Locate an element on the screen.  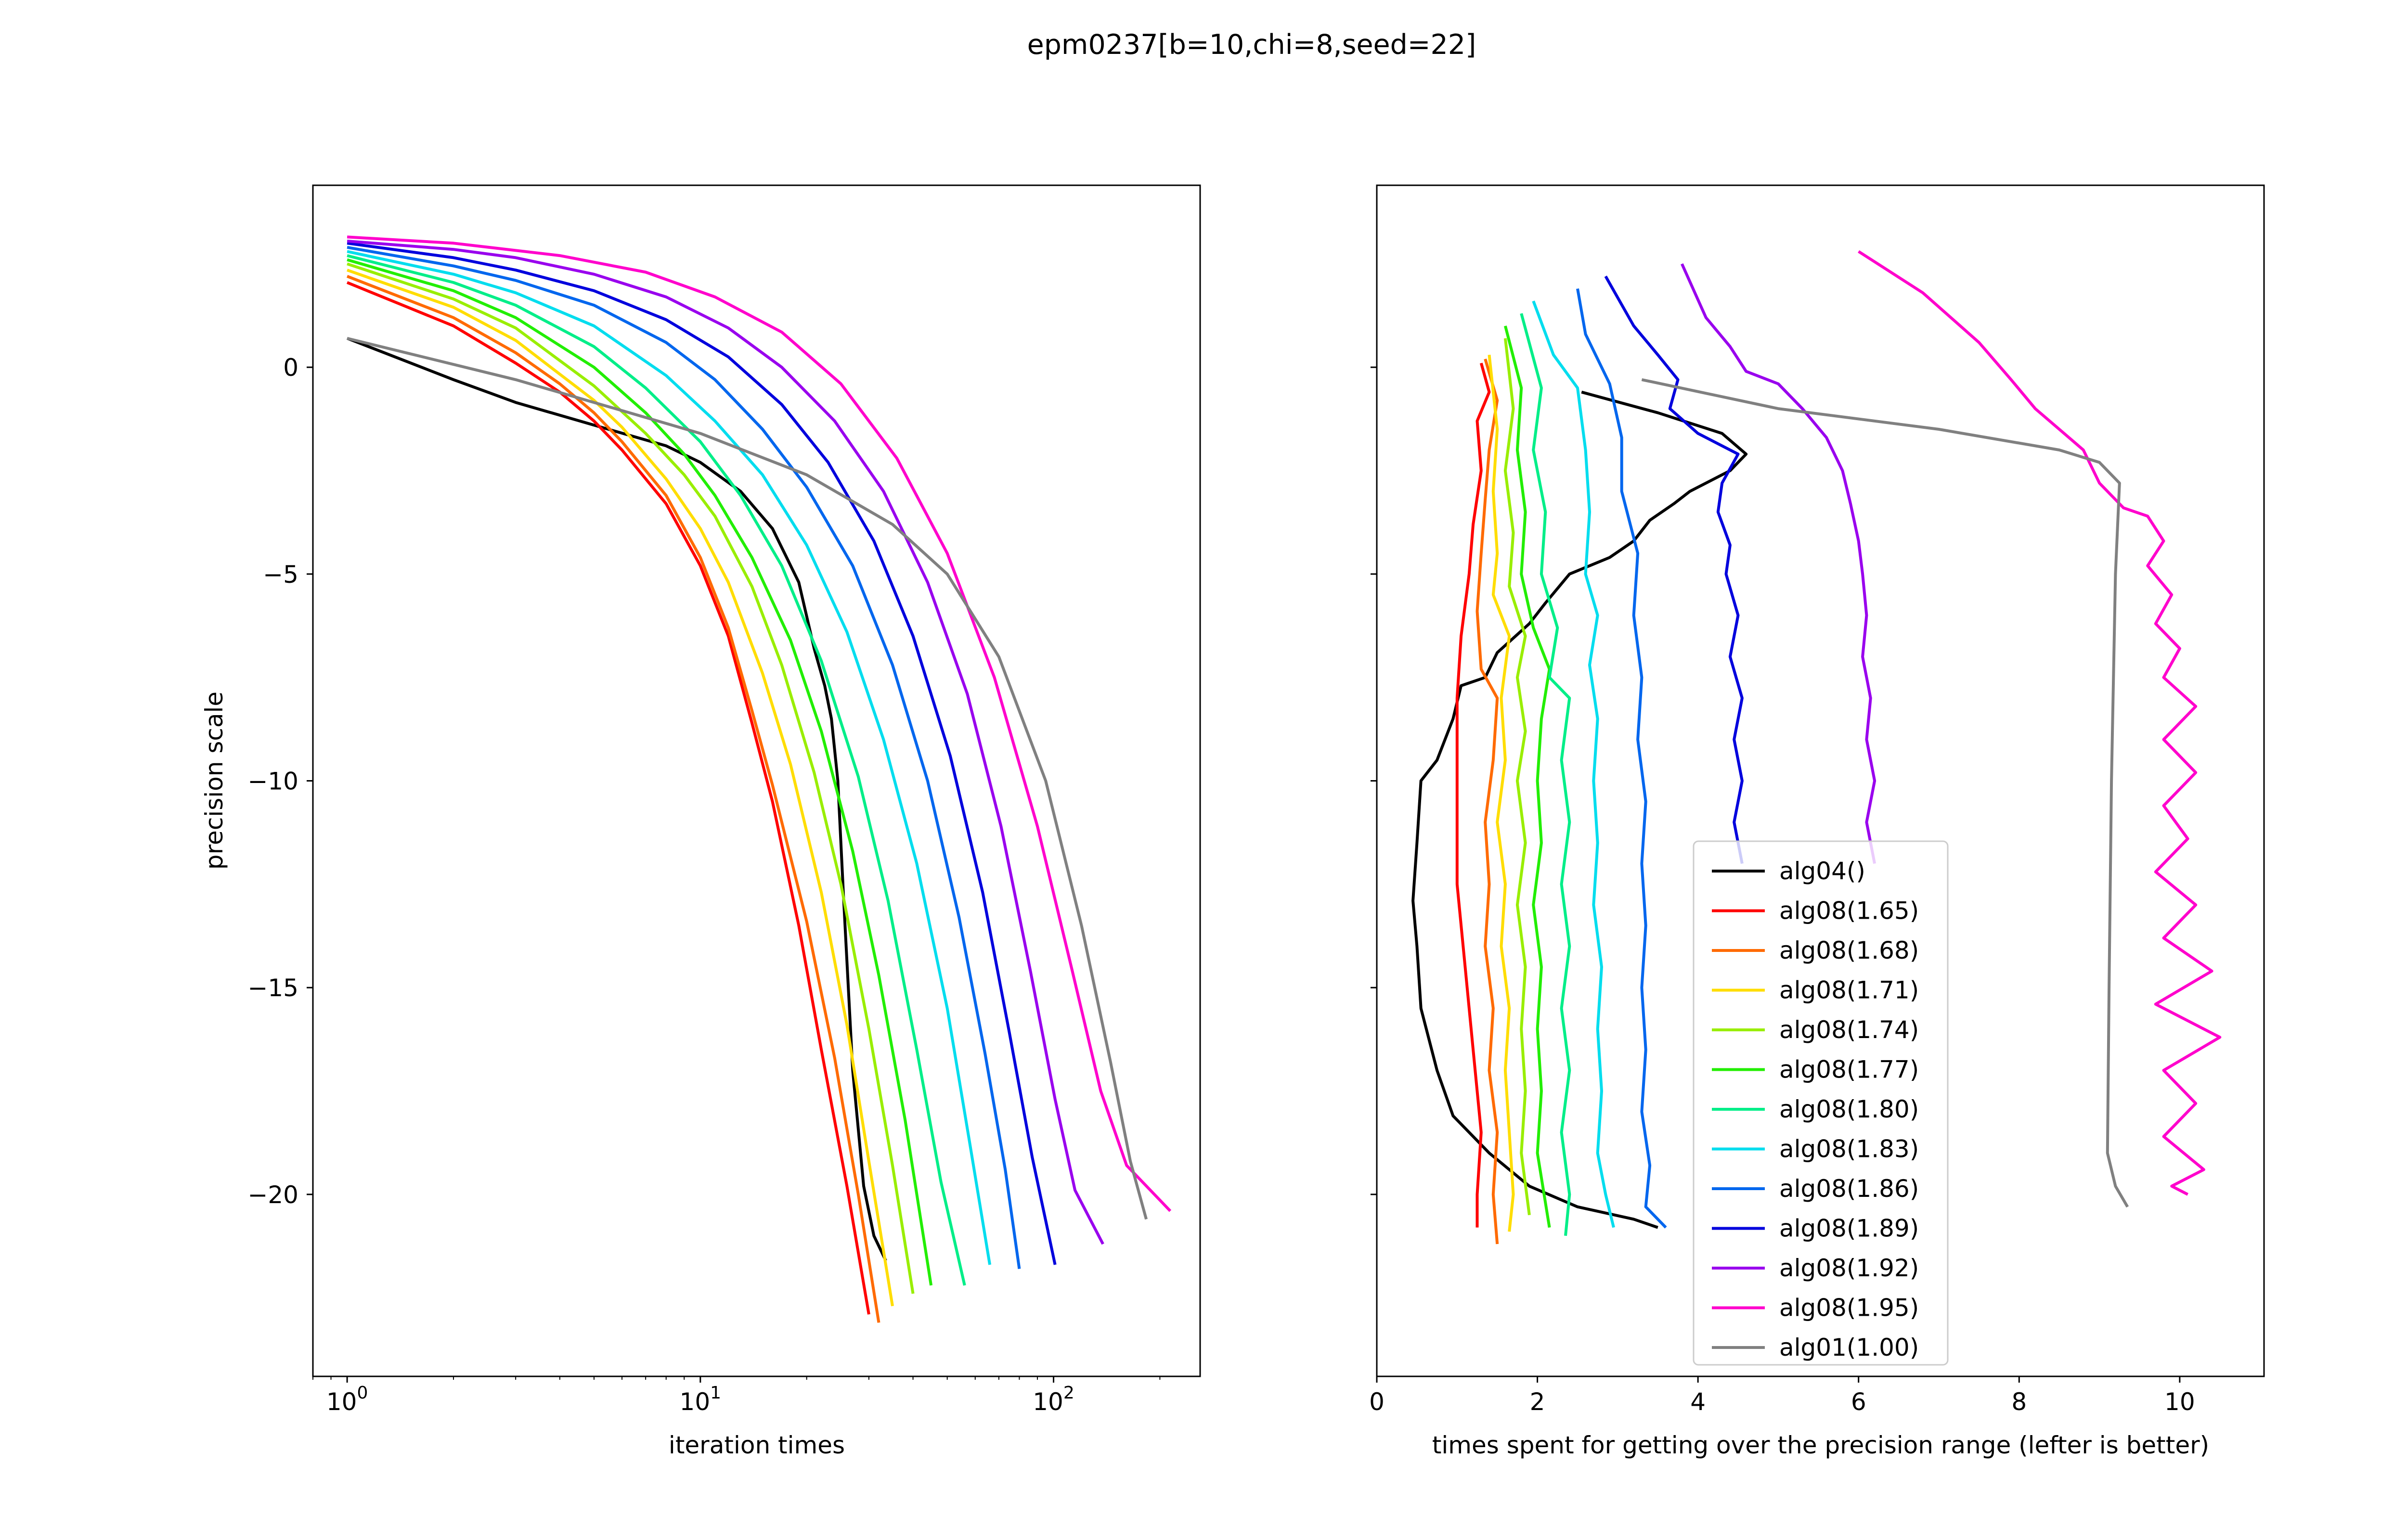
legend-box is located at coordinates (1821, 1103).